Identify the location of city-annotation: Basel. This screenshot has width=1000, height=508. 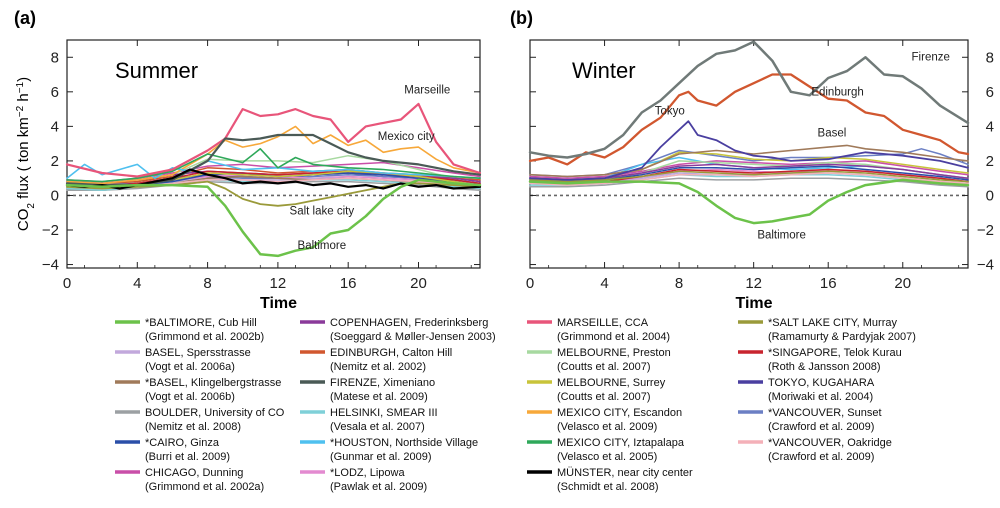
(832, 134).